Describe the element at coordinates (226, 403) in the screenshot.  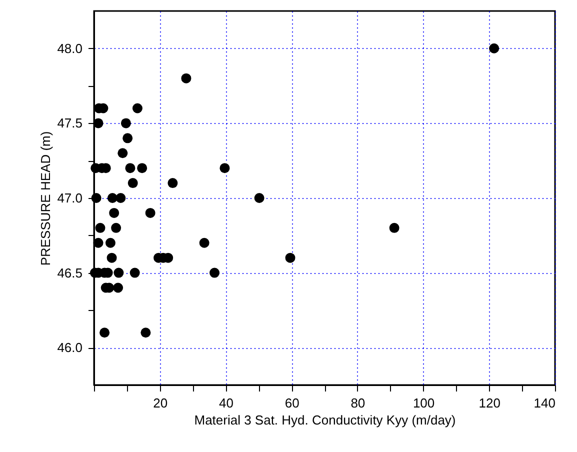
I see `x-tick-label: 40` at that location.